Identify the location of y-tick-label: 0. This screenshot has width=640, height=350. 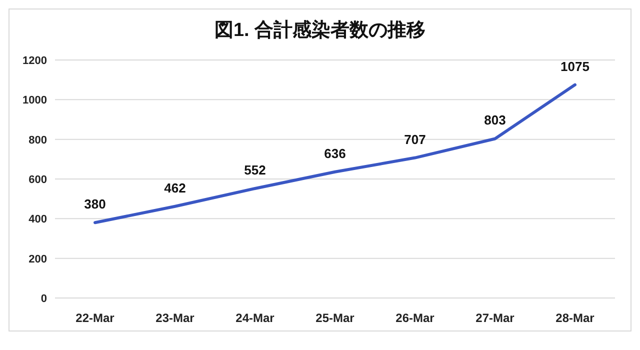
(43, 299).